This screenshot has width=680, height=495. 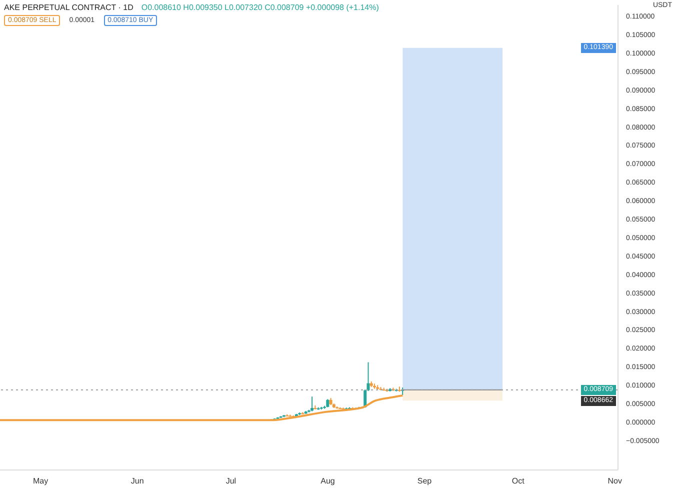 What do you see at coordinates (312, 404) in the screenshot?
I see `candlestick` at bounding box center [312, 404].